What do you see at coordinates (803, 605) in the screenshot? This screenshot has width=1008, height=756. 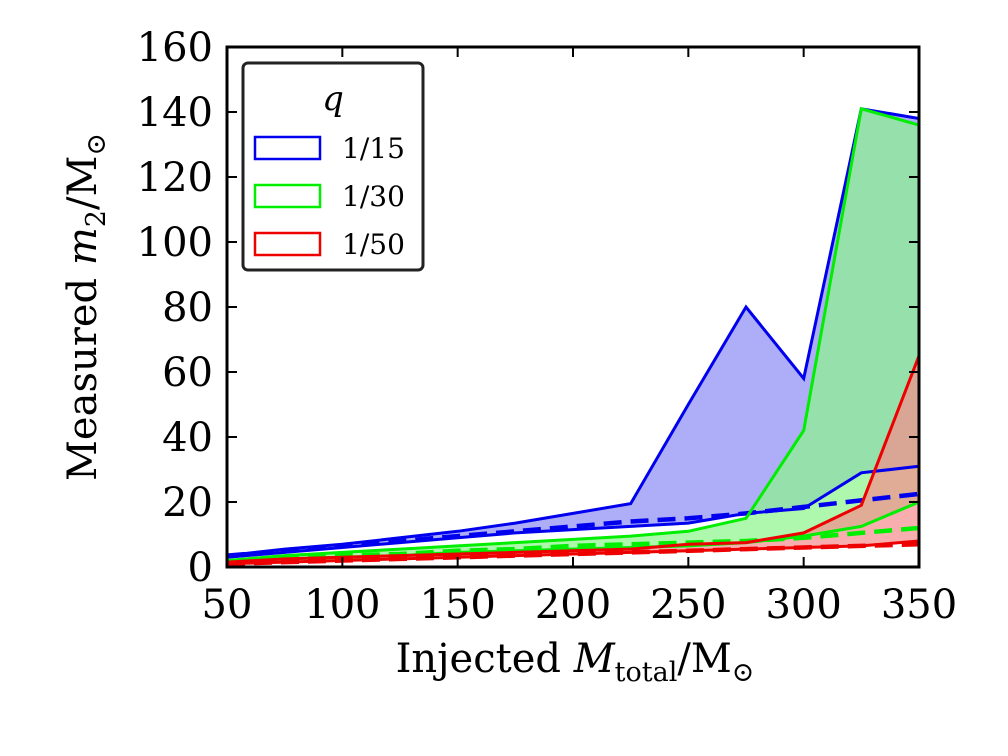 I see `x-tick-label: 300` at bounding box center [803, 605].